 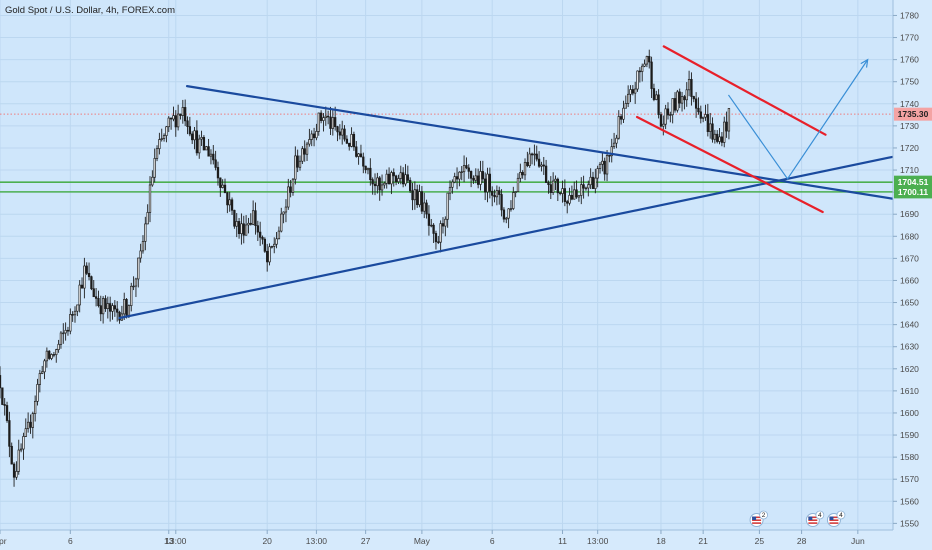 What do you see at coordinates (909, 214) in the screenshot?
I see `price-tick-label: 1690` at bounding box center [909, 214].